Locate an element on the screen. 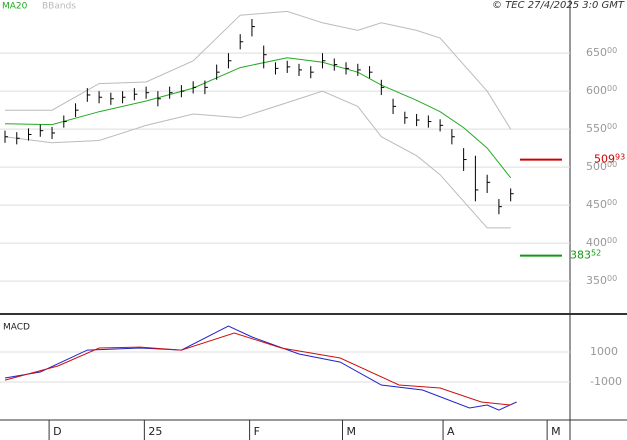 The image size is (627, 440). macd-line is located at coordinates (257, 369).